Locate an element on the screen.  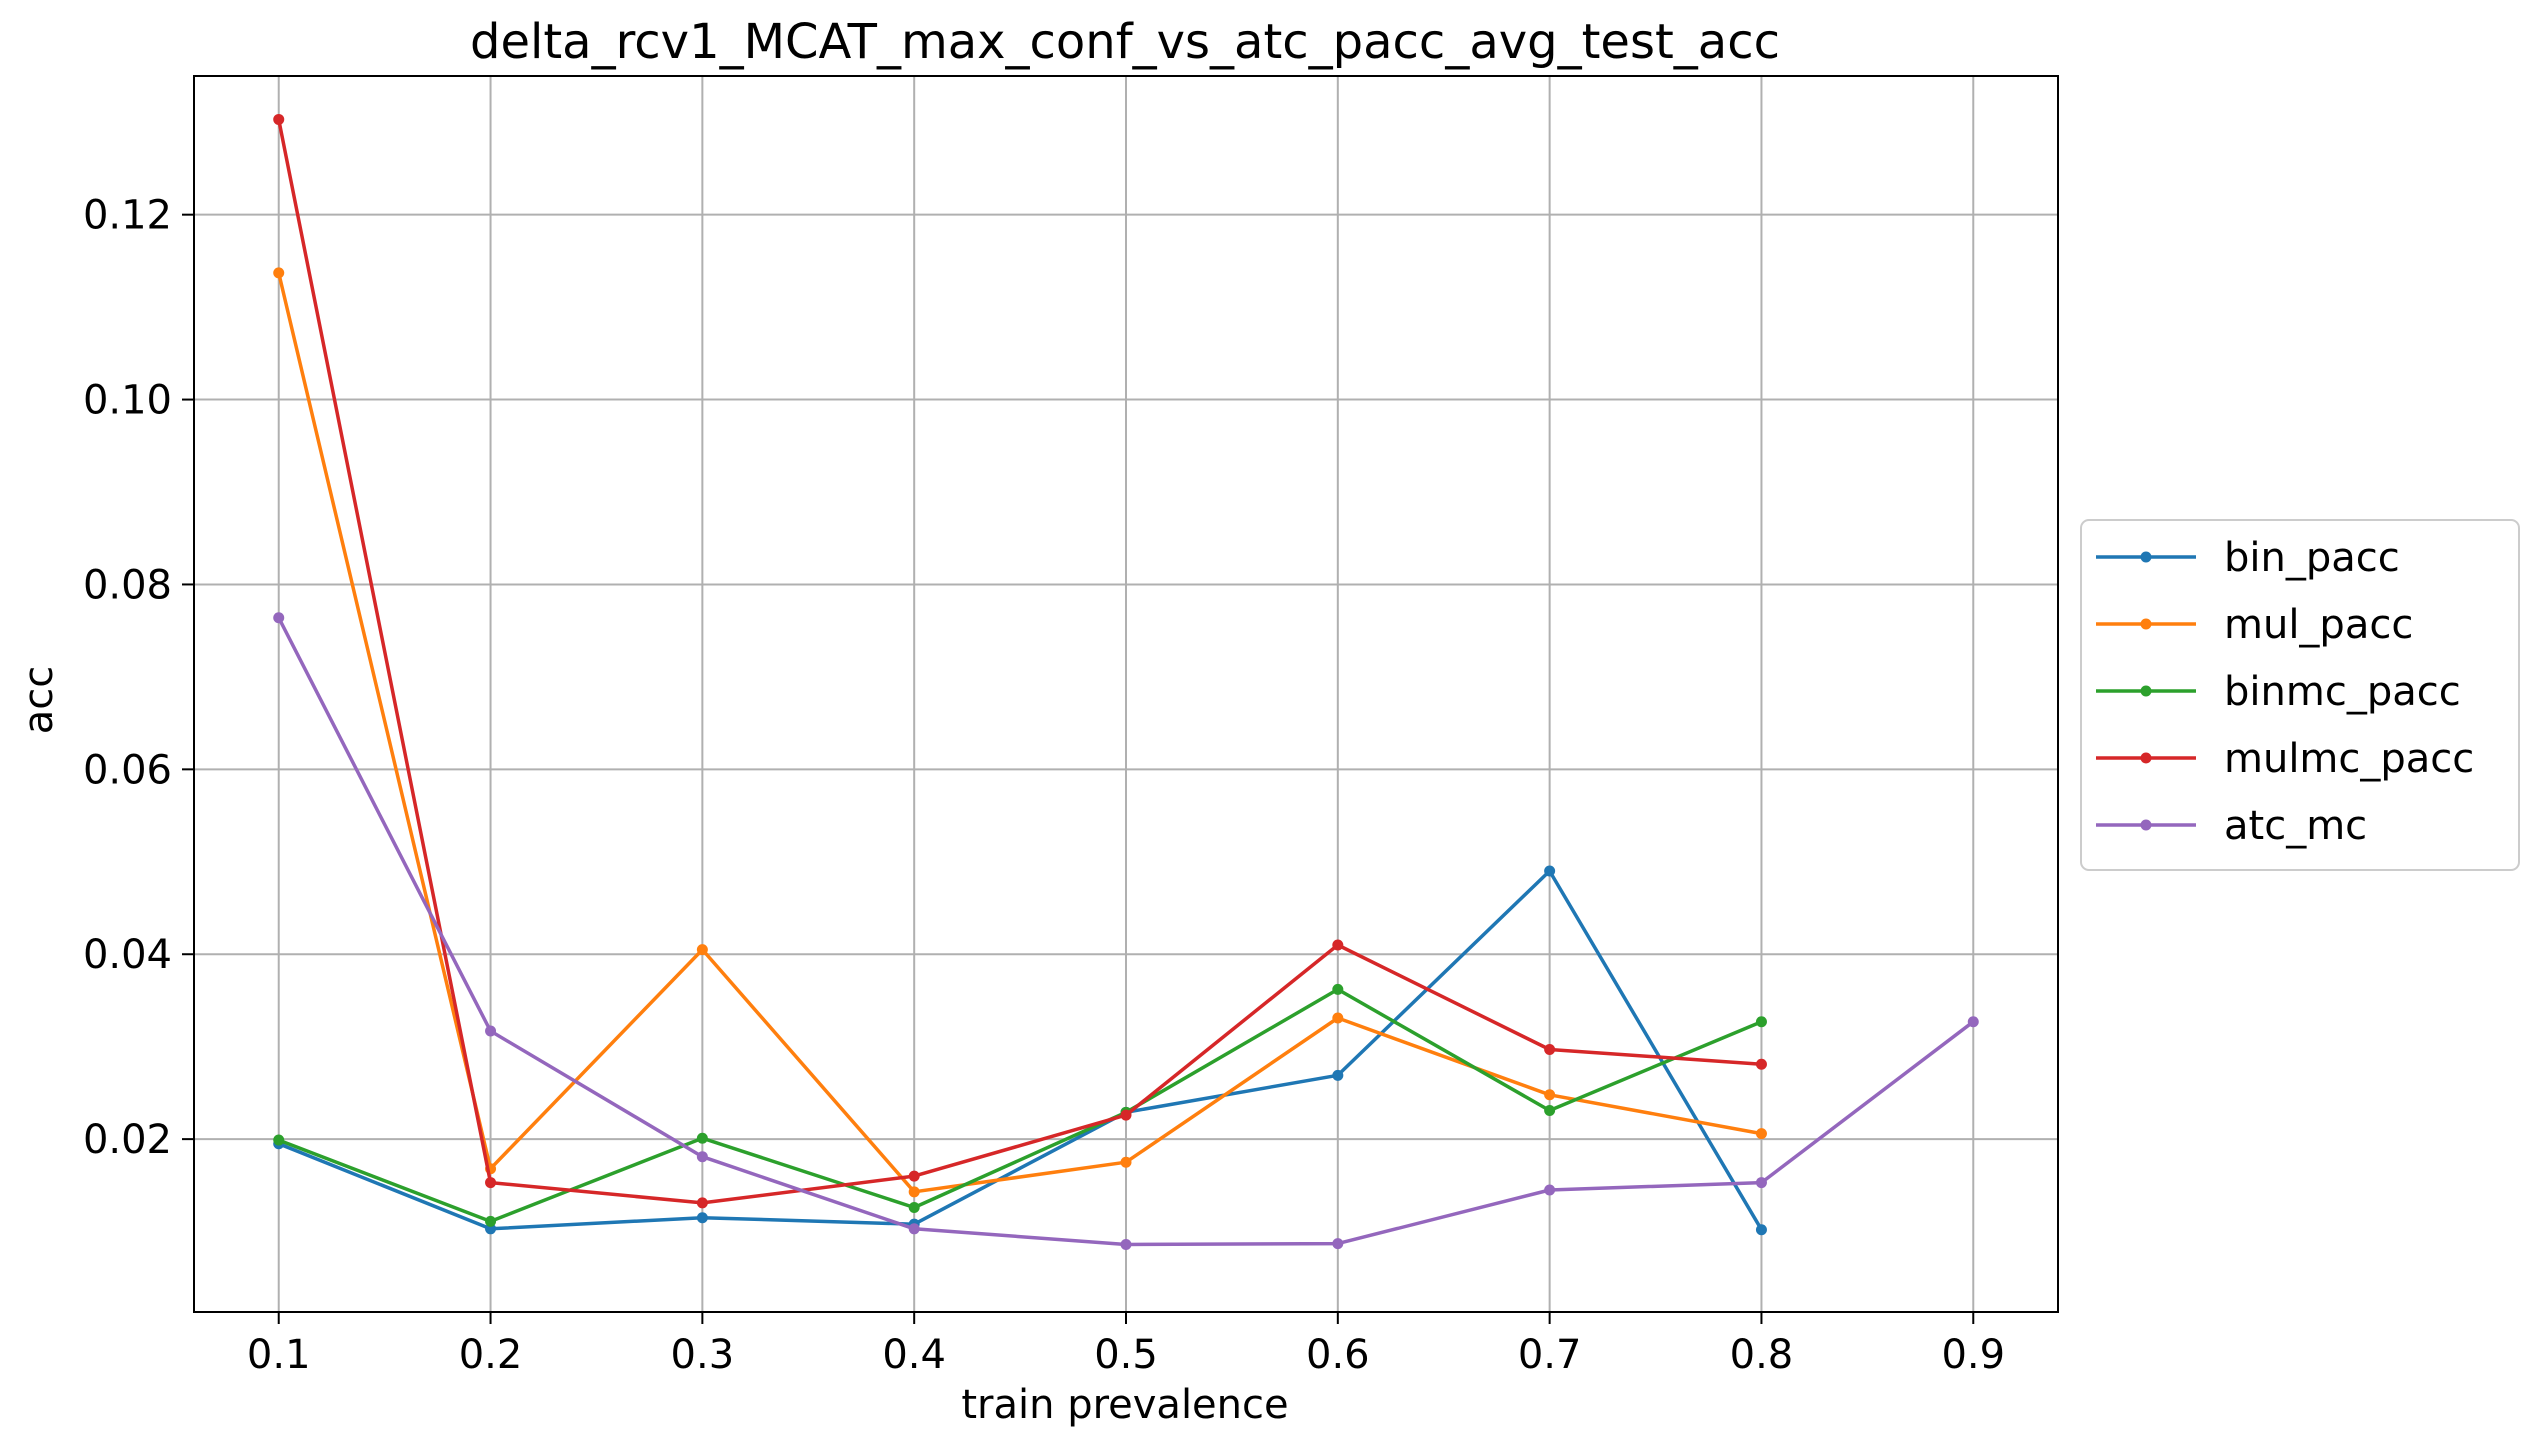
y-tick-label: 0.12 is located at coordinates (127, 216).